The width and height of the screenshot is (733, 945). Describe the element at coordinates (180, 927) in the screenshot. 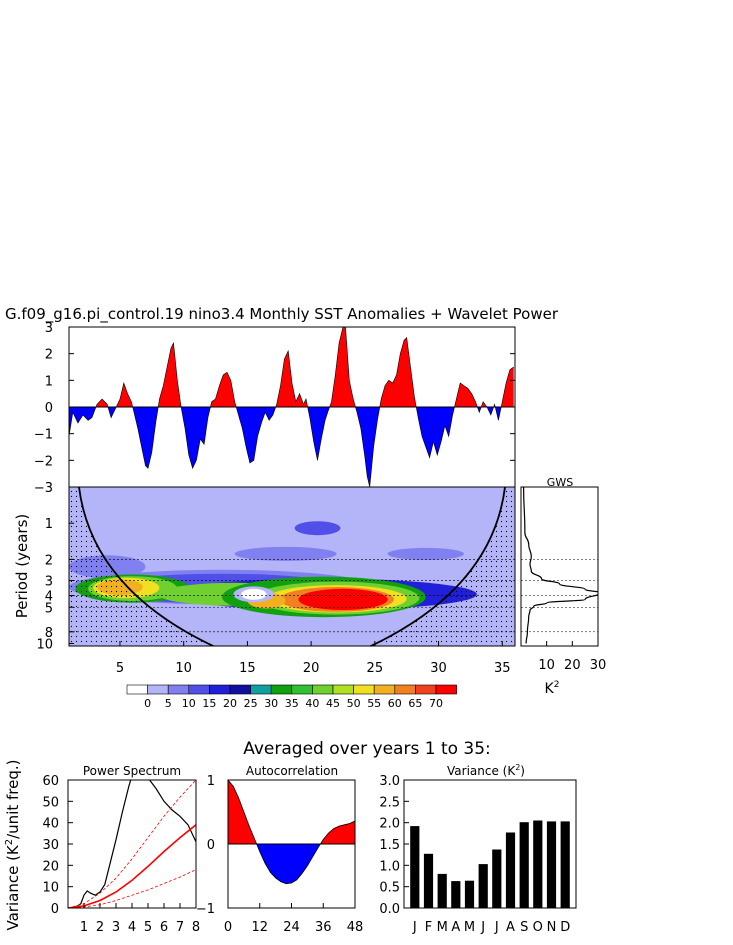

I see `x-tick-label: 7` at that location.